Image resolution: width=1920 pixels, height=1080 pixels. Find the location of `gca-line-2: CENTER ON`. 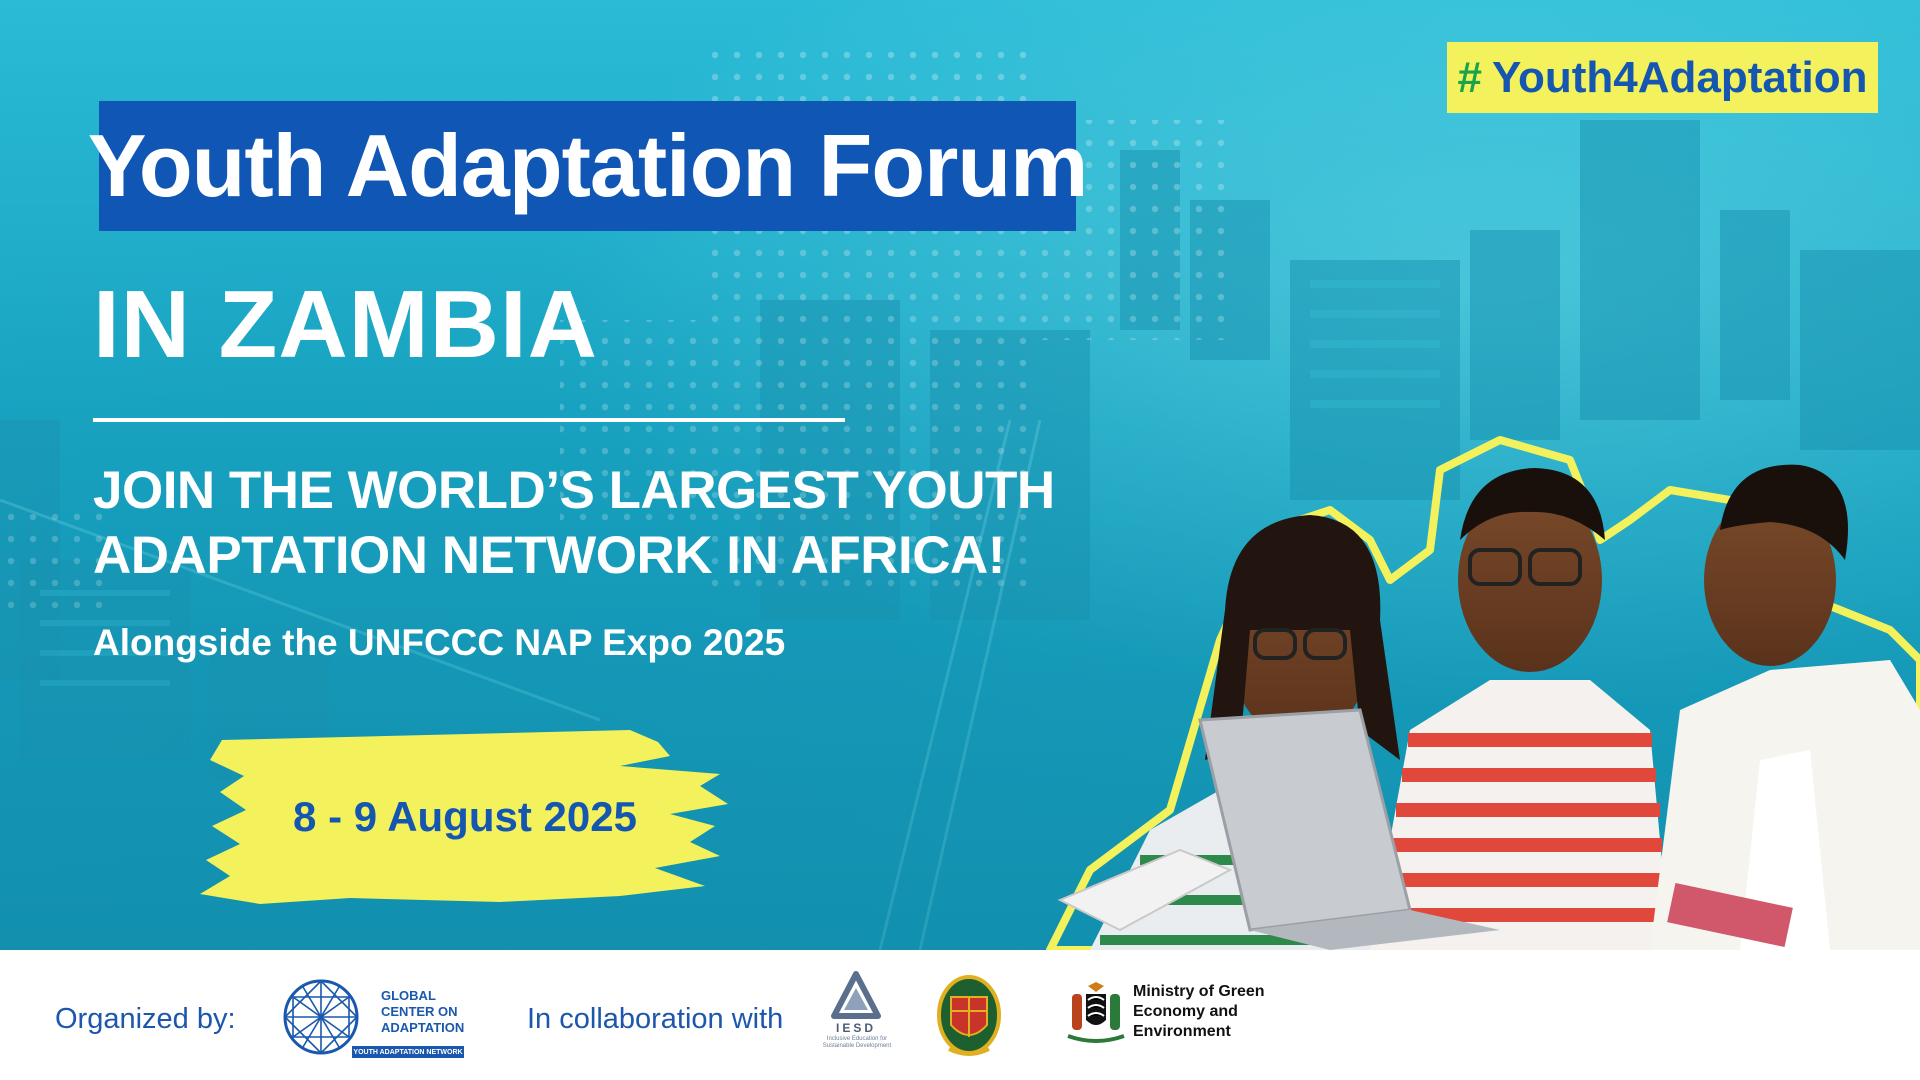

gca-line-2: CENTER ON is located at coordinates (419, 1011).